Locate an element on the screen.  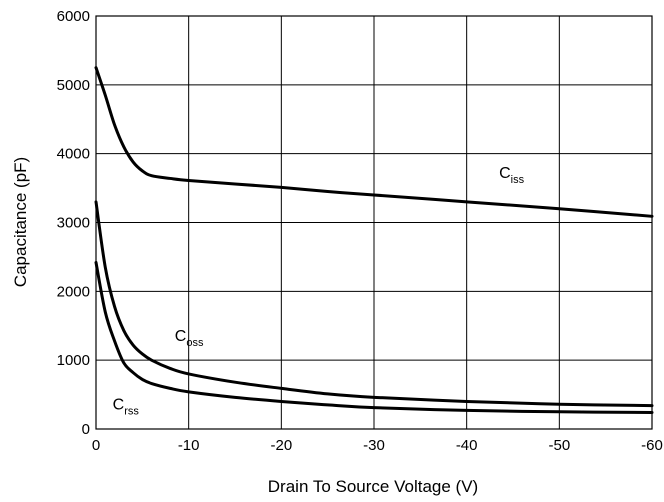
x-tick-labels: 0 -10 -20 -30 -40 -50 -60 is located at coordinates (377, 445).